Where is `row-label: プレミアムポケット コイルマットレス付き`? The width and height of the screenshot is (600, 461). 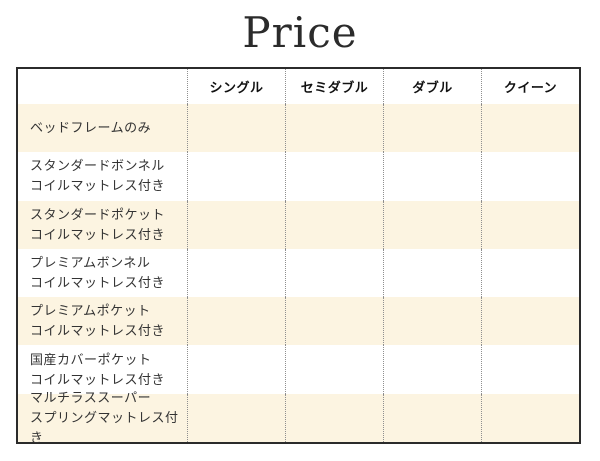 row-label: プレミアムポケット コイルマットレス付き is located at coordinates (102, 321).